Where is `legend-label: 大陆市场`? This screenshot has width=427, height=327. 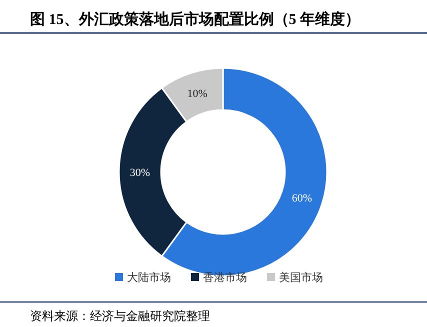
legend-label: 大陆市场 is located at coordinates (149, 277).